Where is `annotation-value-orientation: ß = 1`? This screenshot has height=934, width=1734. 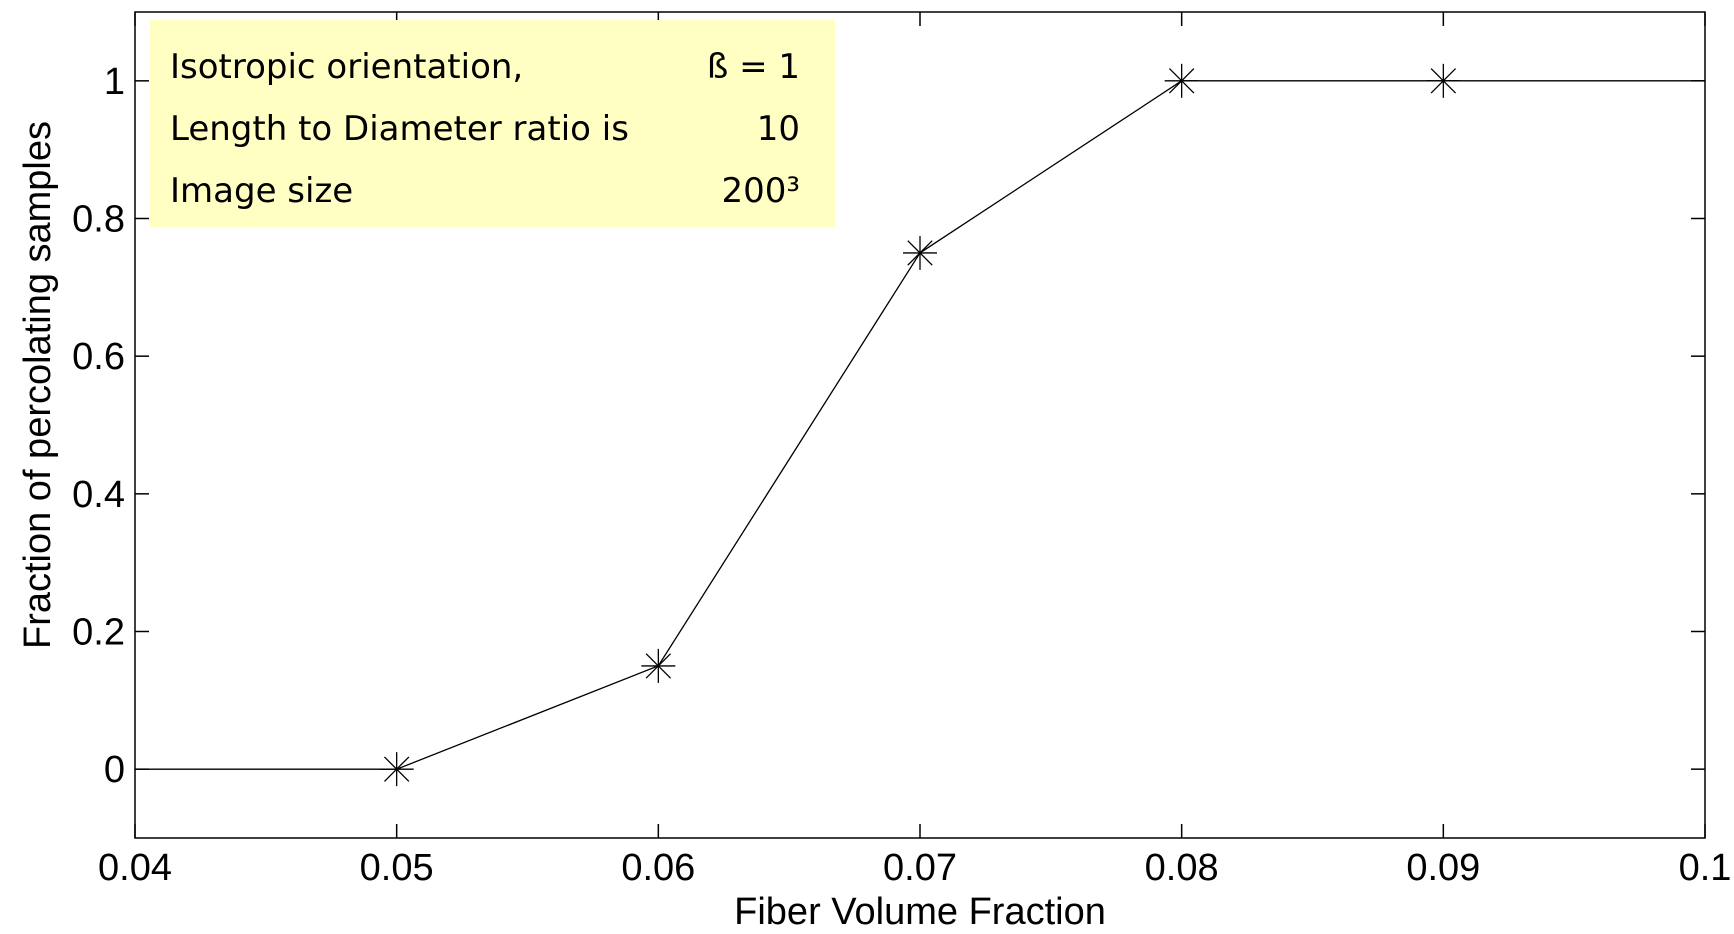 annotation-value-orientation: ß = 1 is located at coordinates (753, 67).